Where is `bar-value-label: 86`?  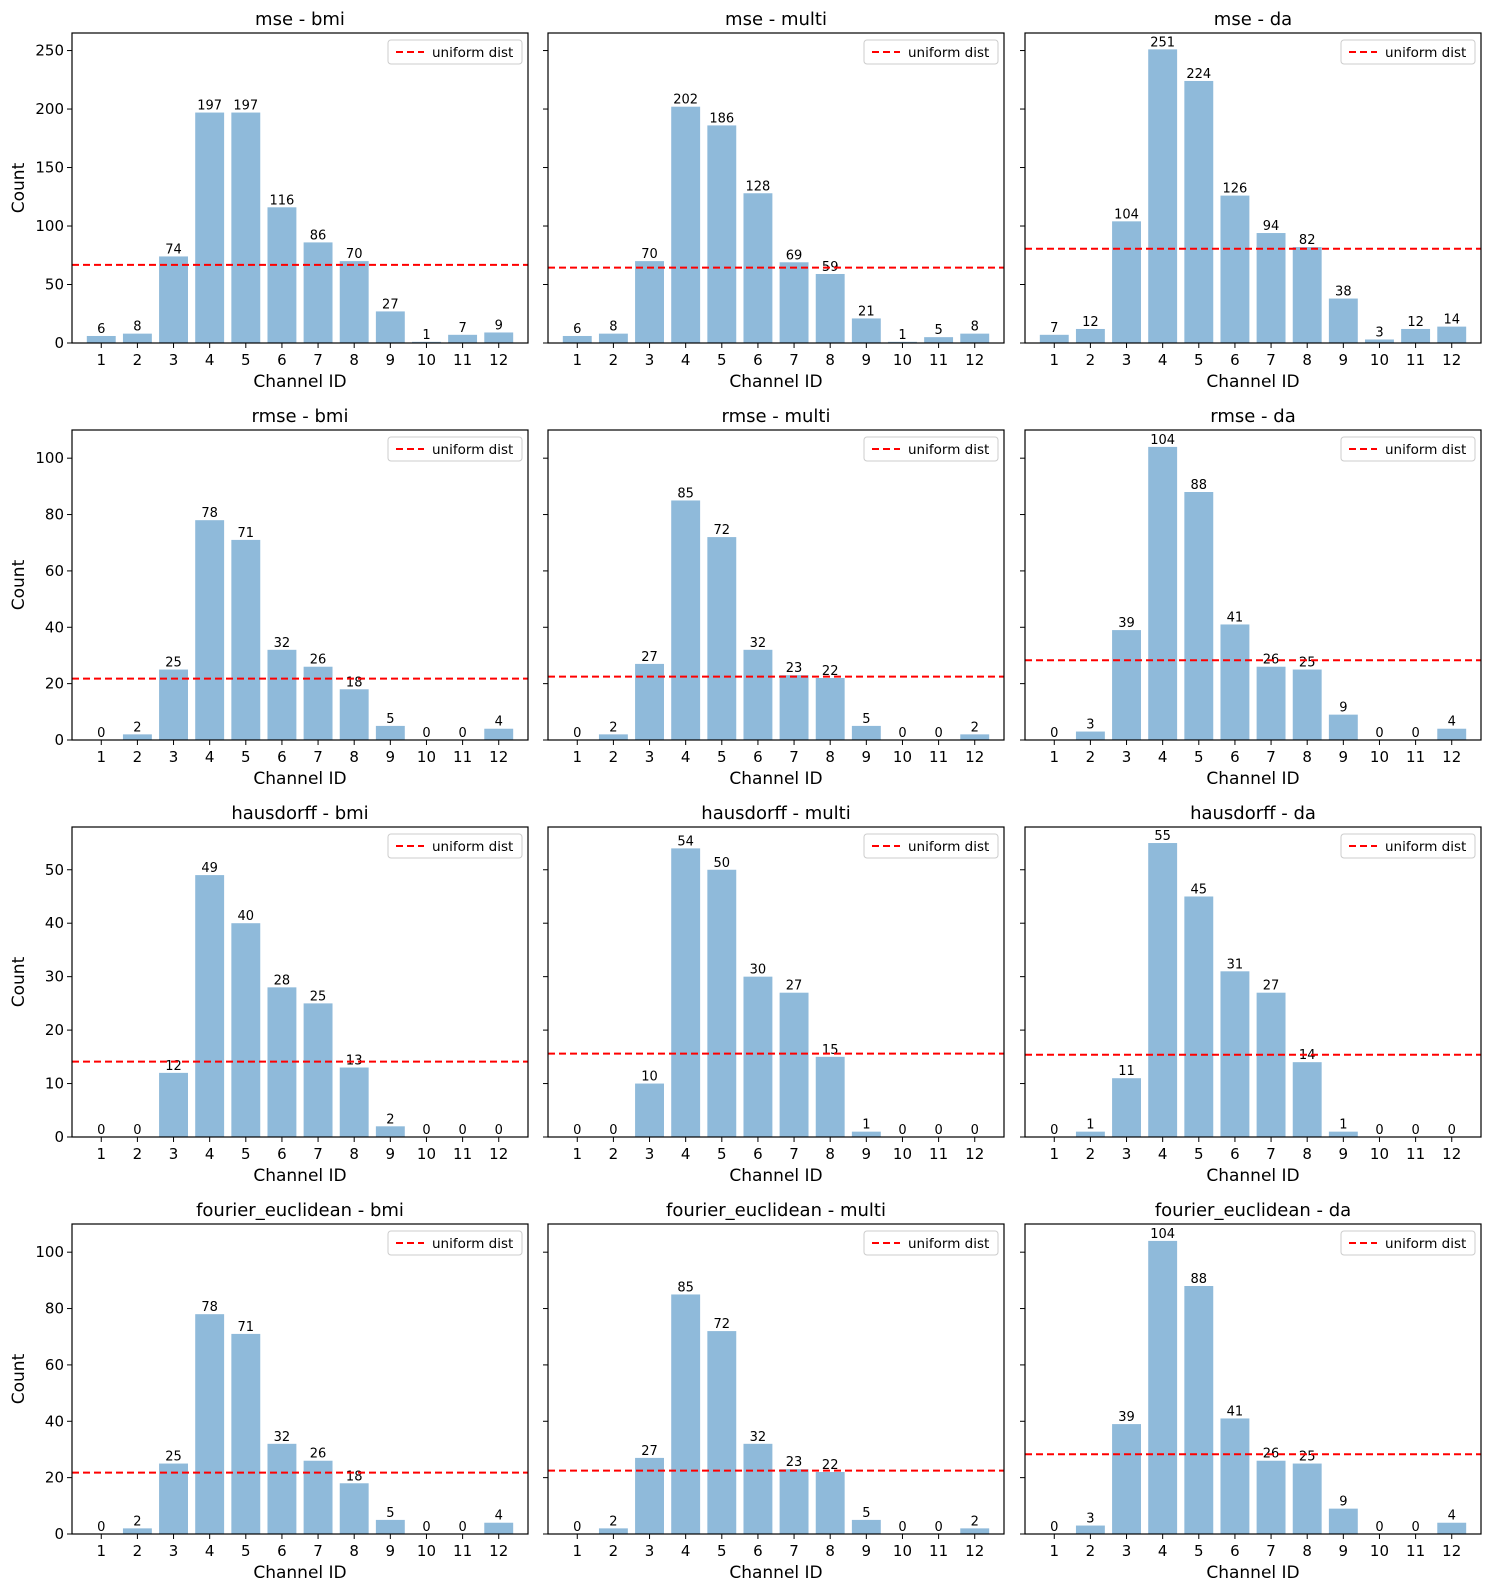
bar-value-label: 86 is located at coordinates (318, 235).